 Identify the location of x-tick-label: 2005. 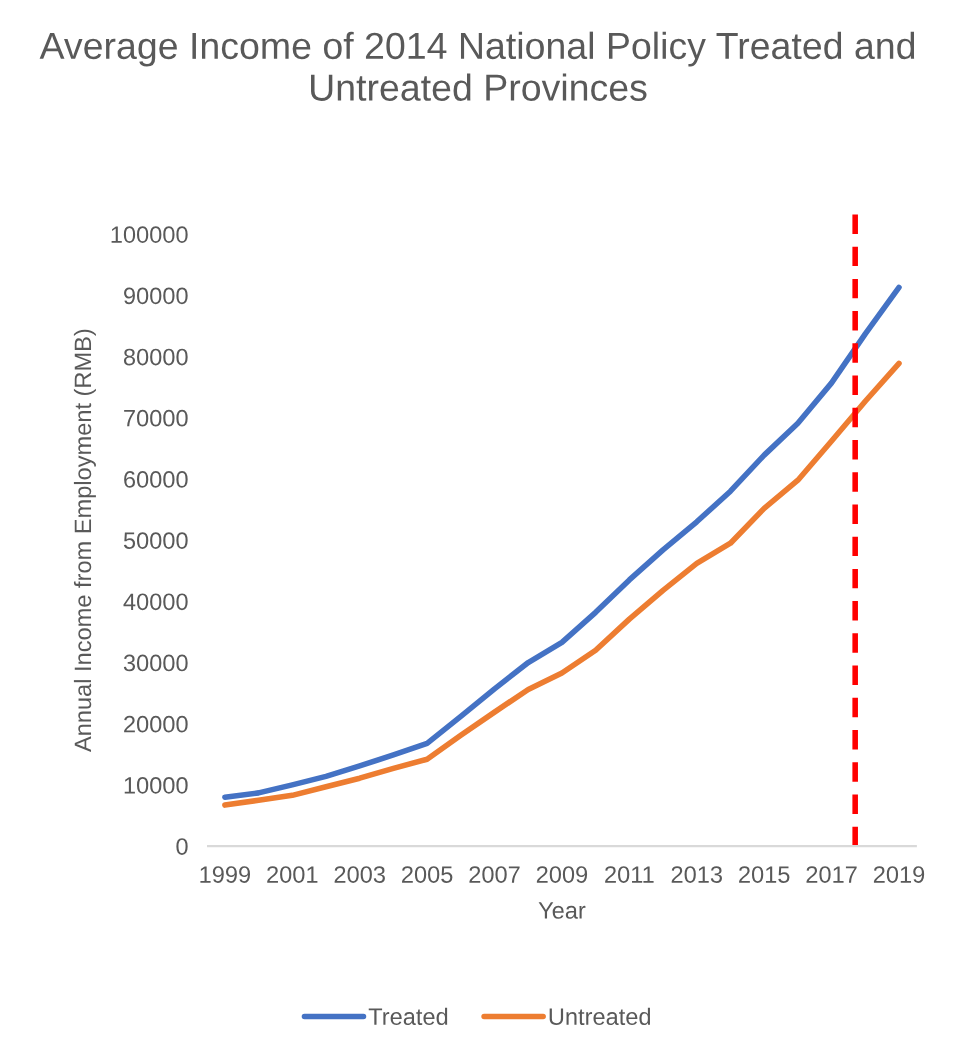
(427, 874).